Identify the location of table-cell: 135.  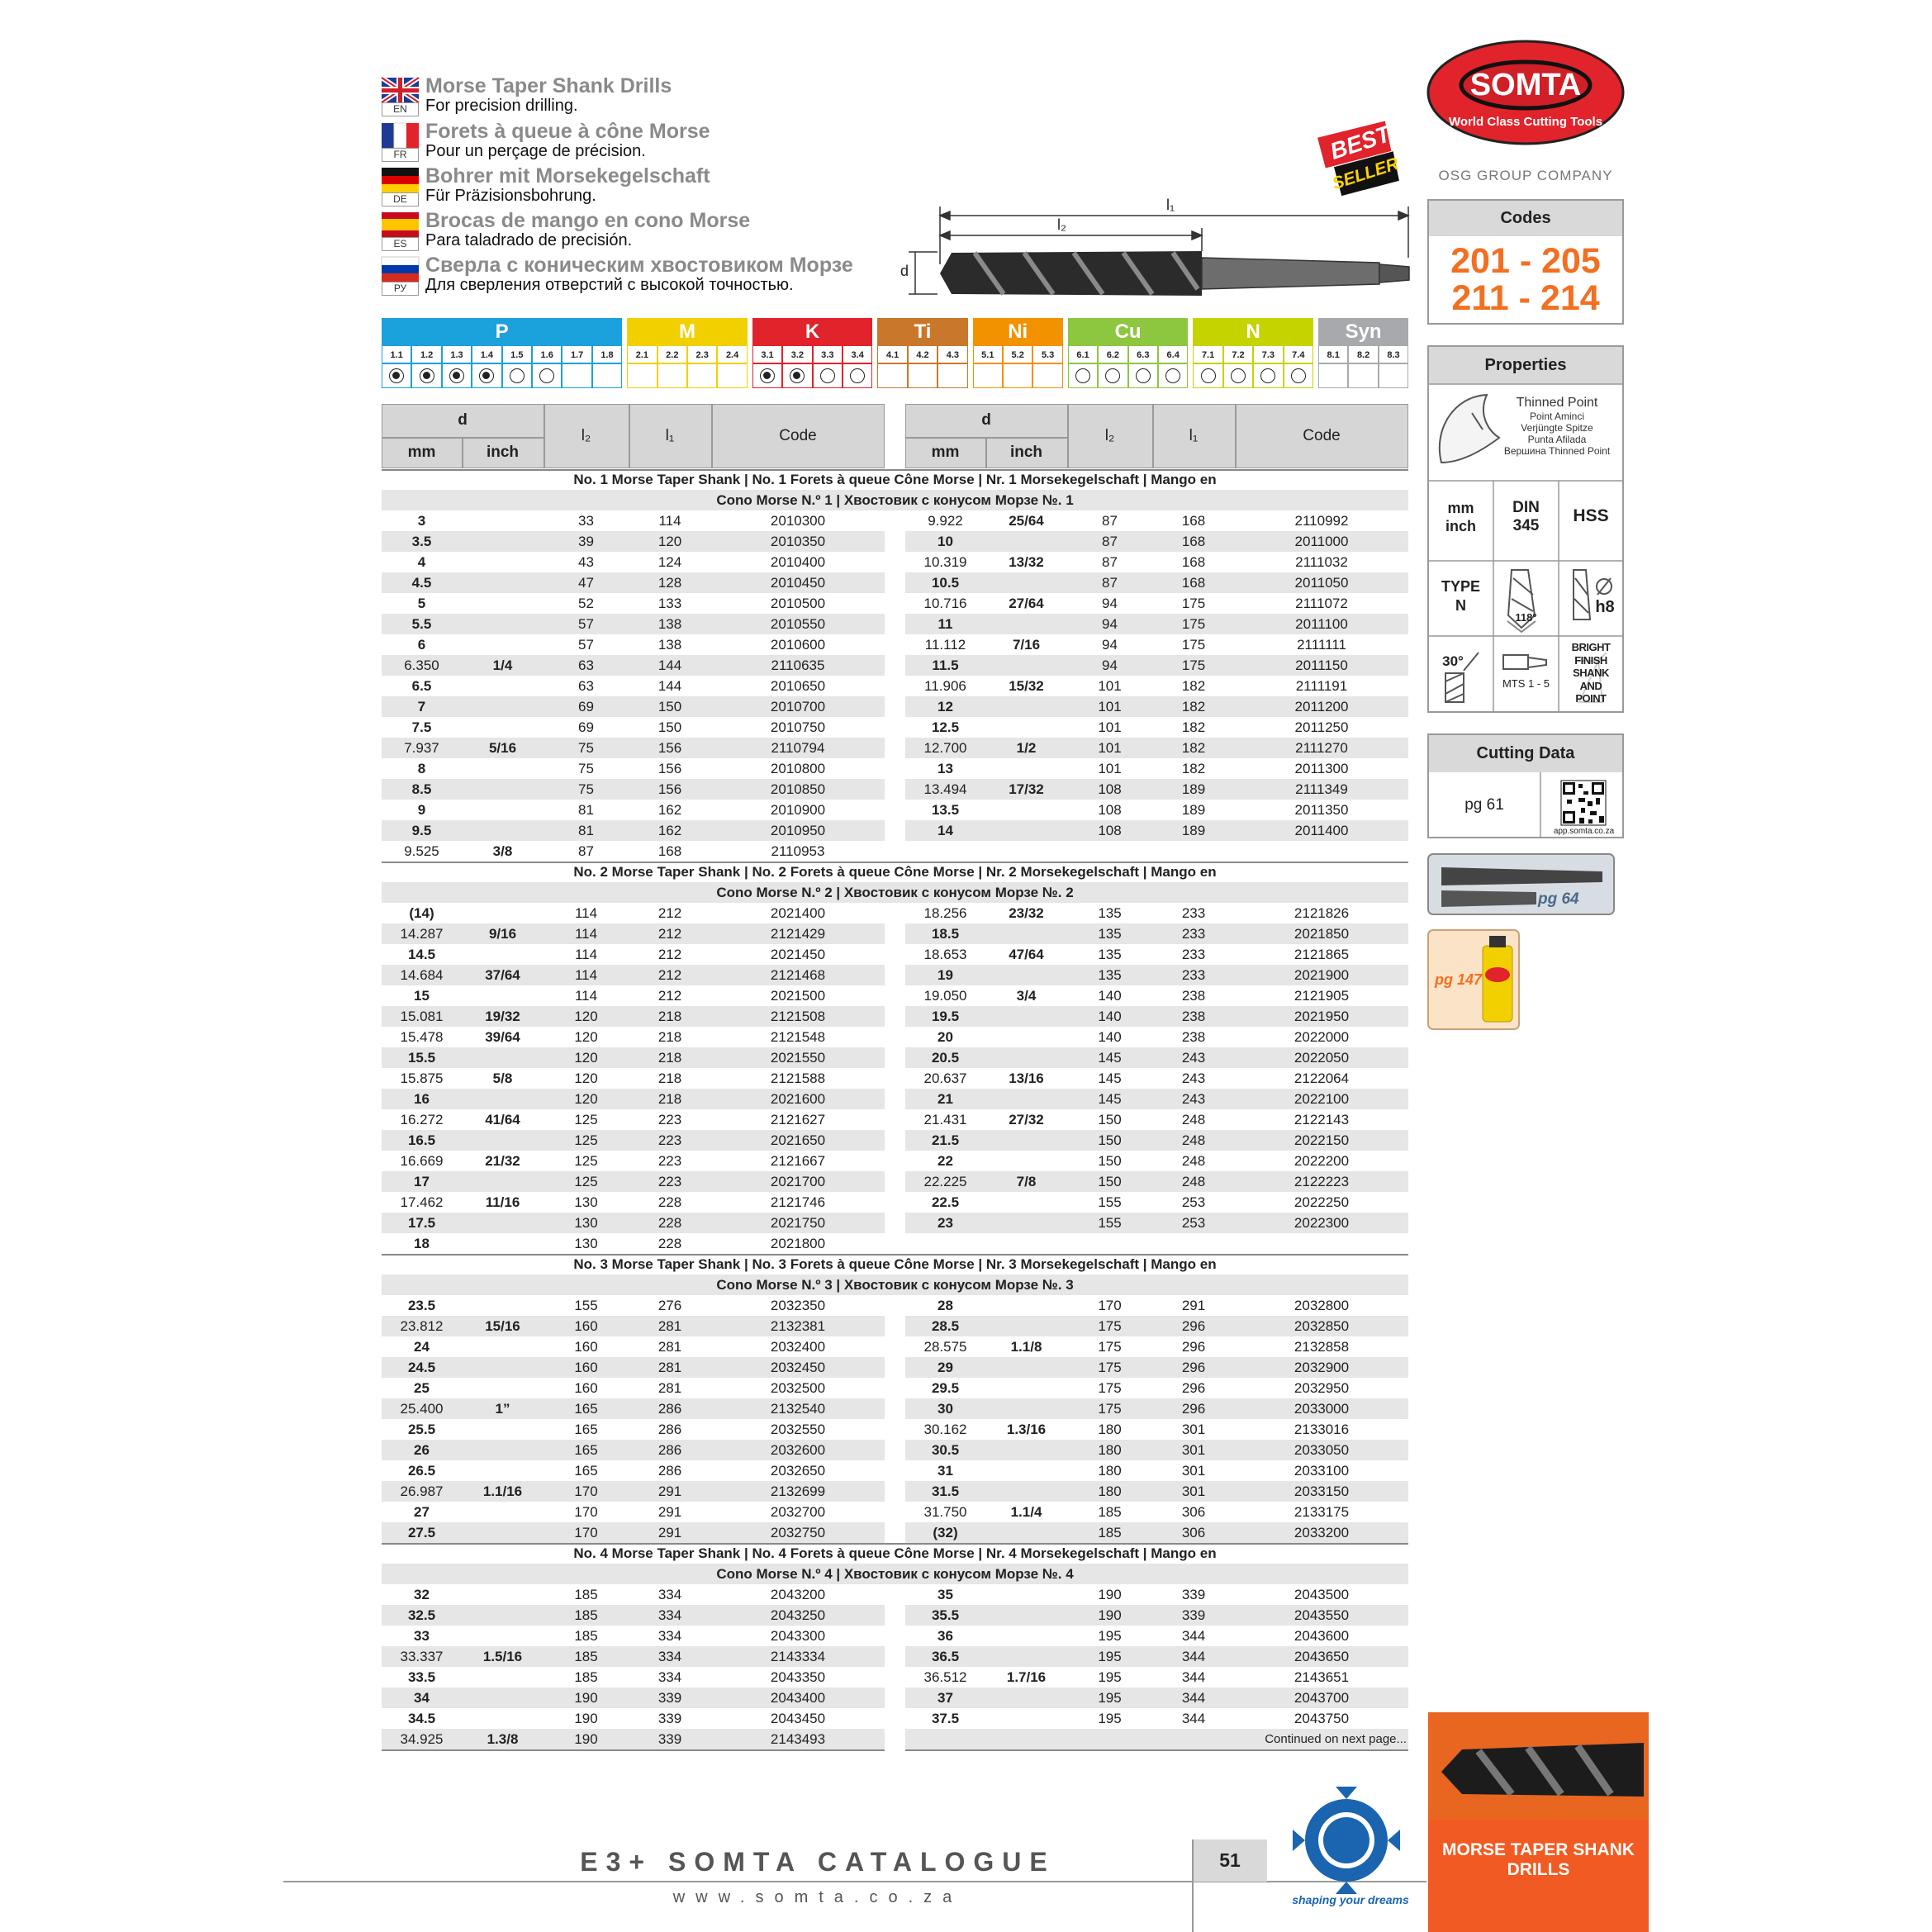
(1110, 913).